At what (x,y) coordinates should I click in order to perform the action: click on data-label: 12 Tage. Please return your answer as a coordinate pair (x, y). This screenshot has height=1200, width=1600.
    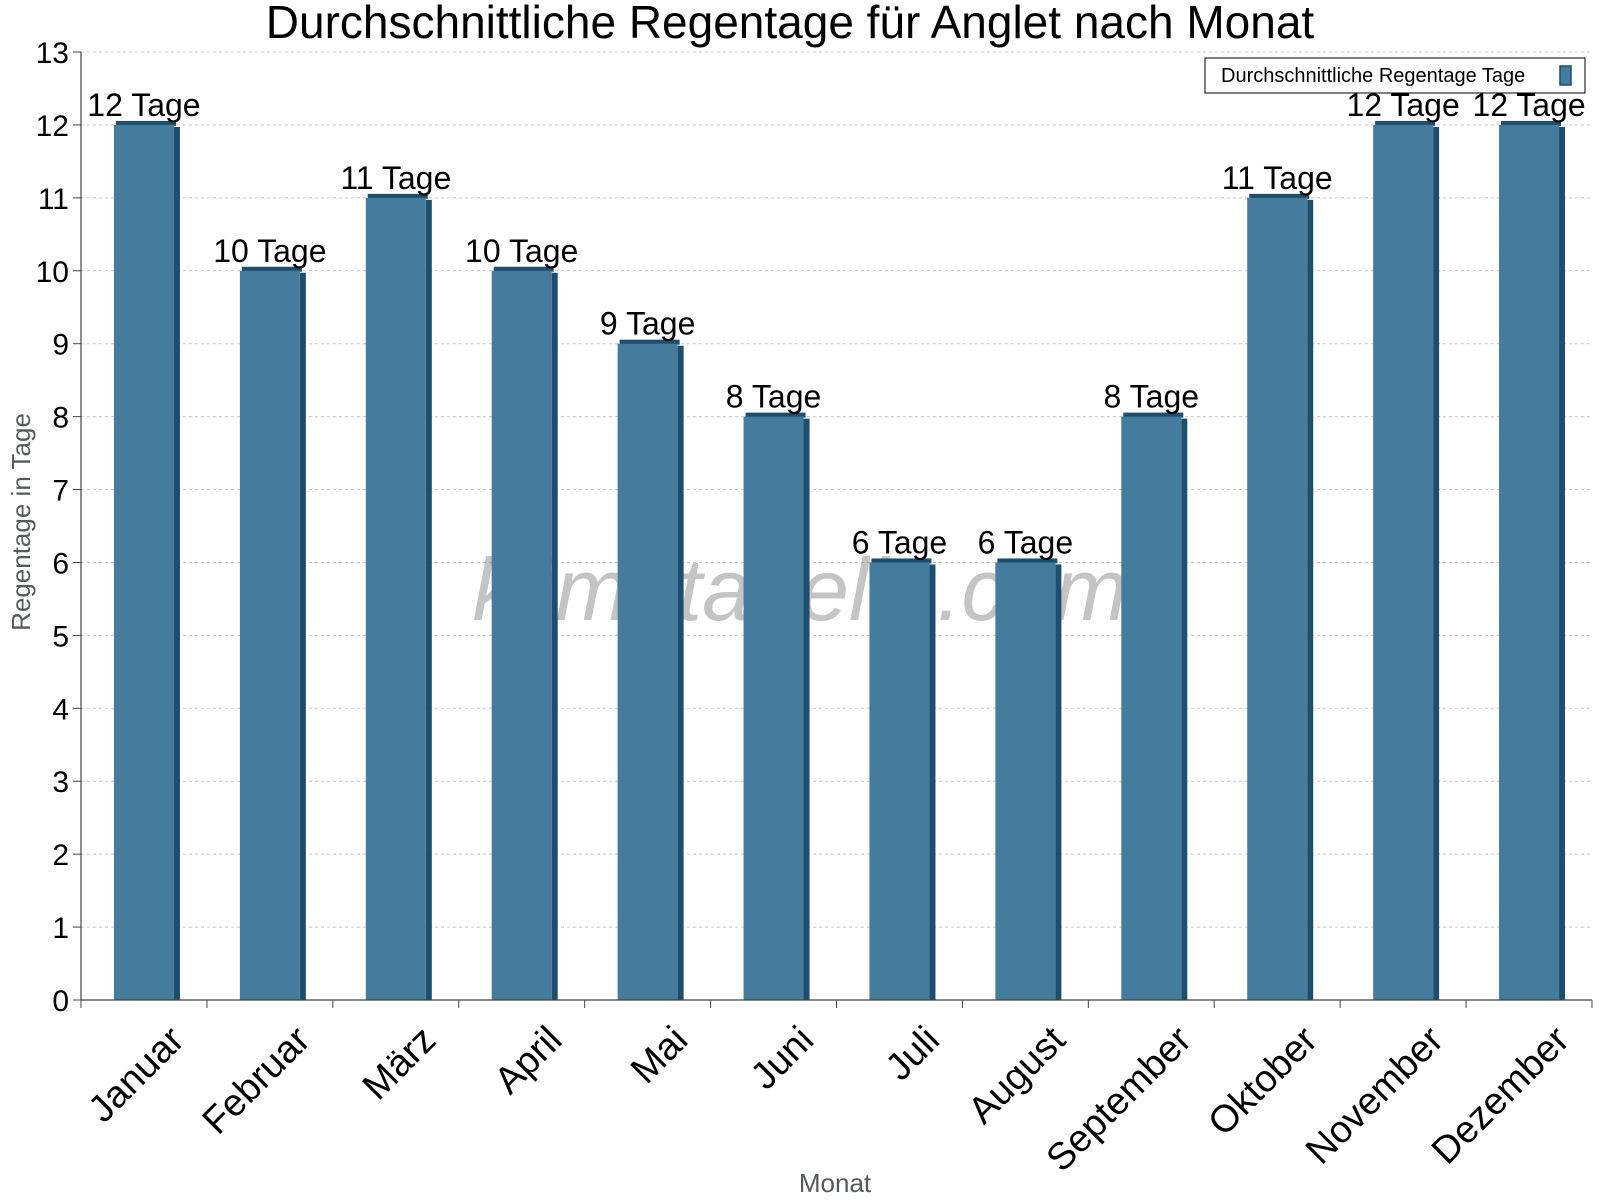
    Looking at the image, I should click on (143, 105).